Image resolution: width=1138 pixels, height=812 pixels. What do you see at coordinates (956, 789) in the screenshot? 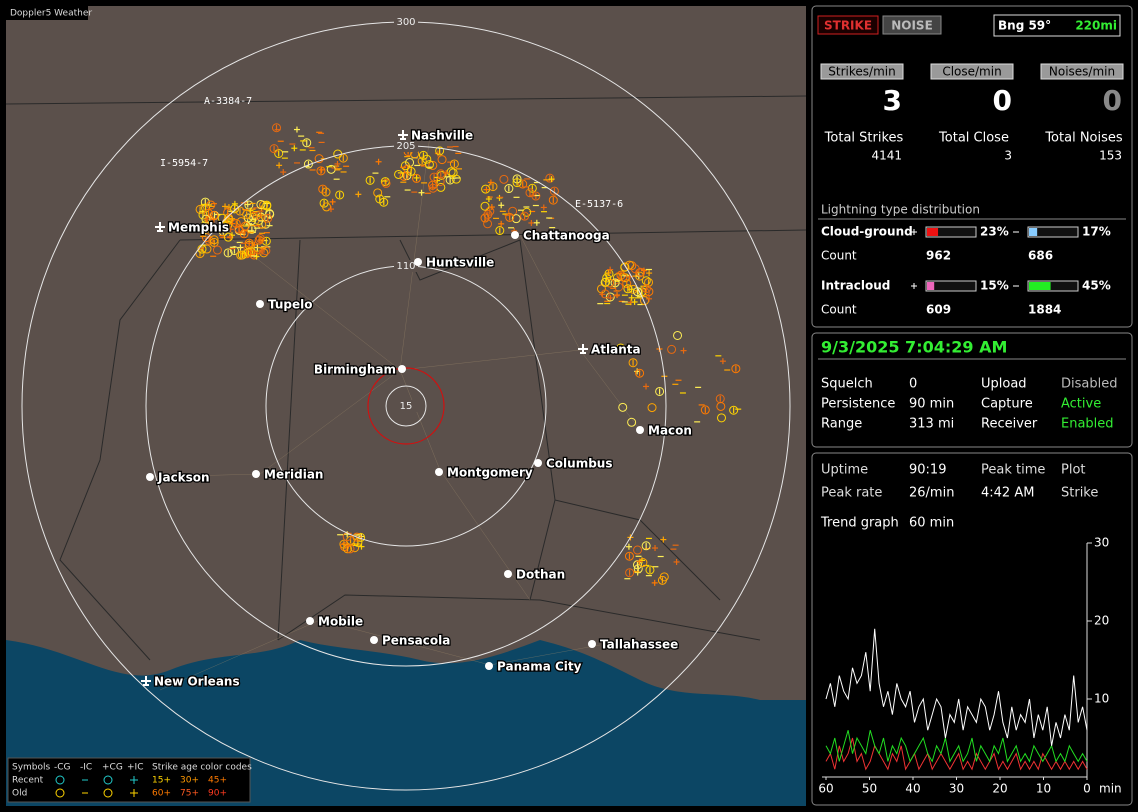
I see `x-tick-label: 30` at bounding box center [956, 789].